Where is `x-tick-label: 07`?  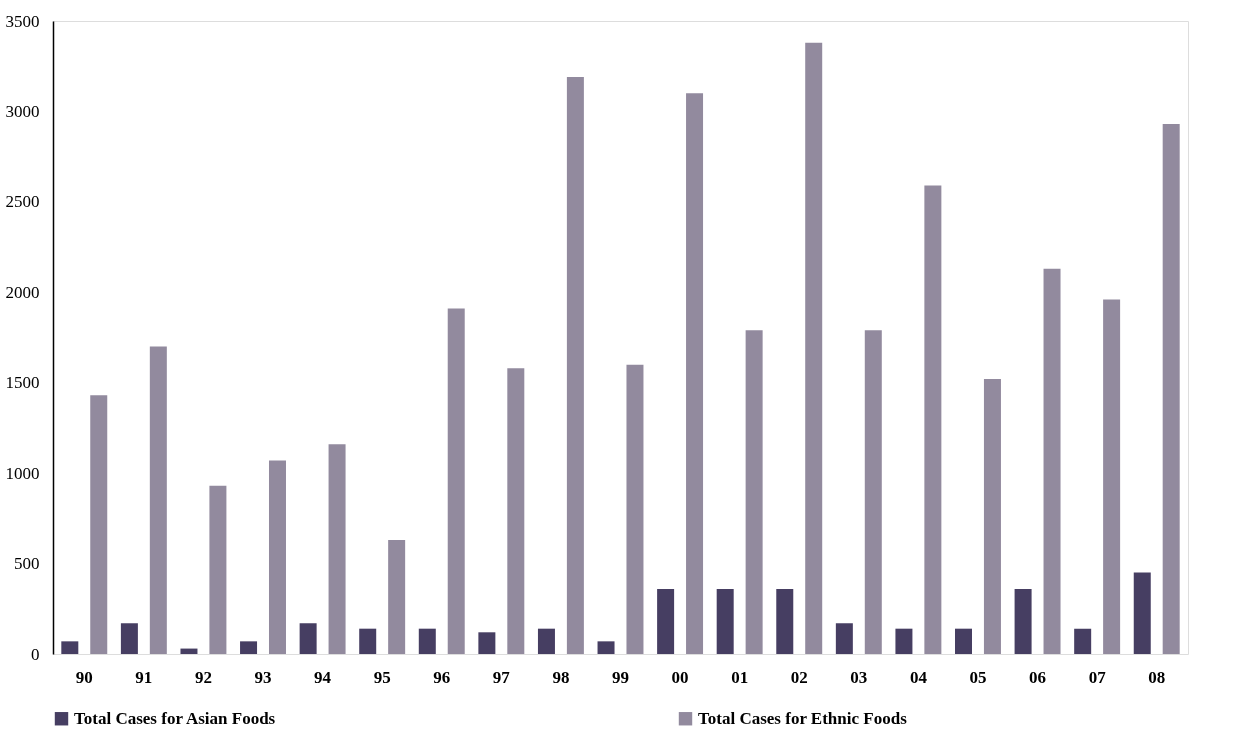 x-tick-label: 07 is located at coordinates (1097, 677).